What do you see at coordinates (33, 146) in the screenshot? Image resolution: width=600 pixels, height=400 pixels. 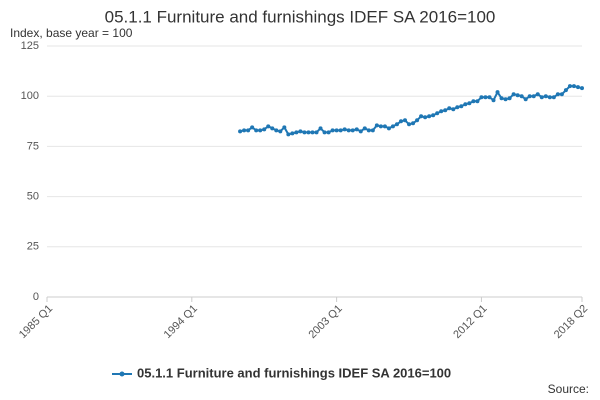 I see `y-tick-label: 75` at bounding box center [33, 146].